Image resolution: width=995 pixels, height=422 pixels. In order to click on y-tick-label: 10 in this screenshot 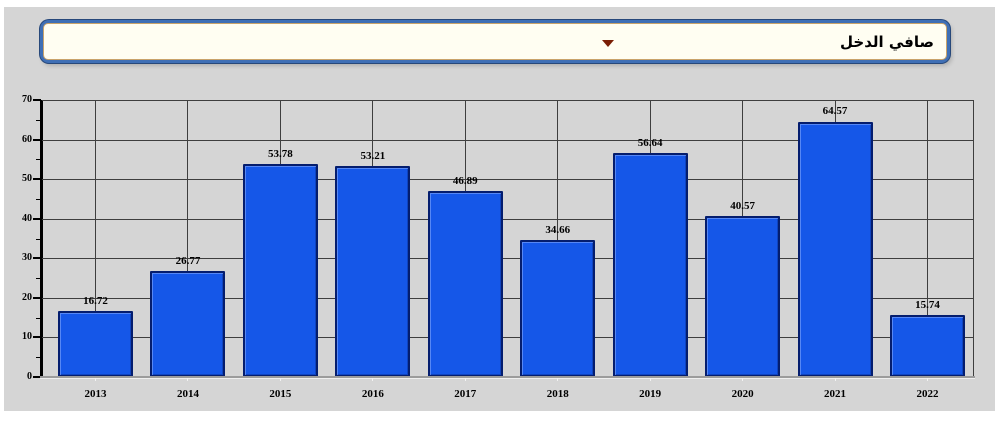, I will do `click(27, 337)`.